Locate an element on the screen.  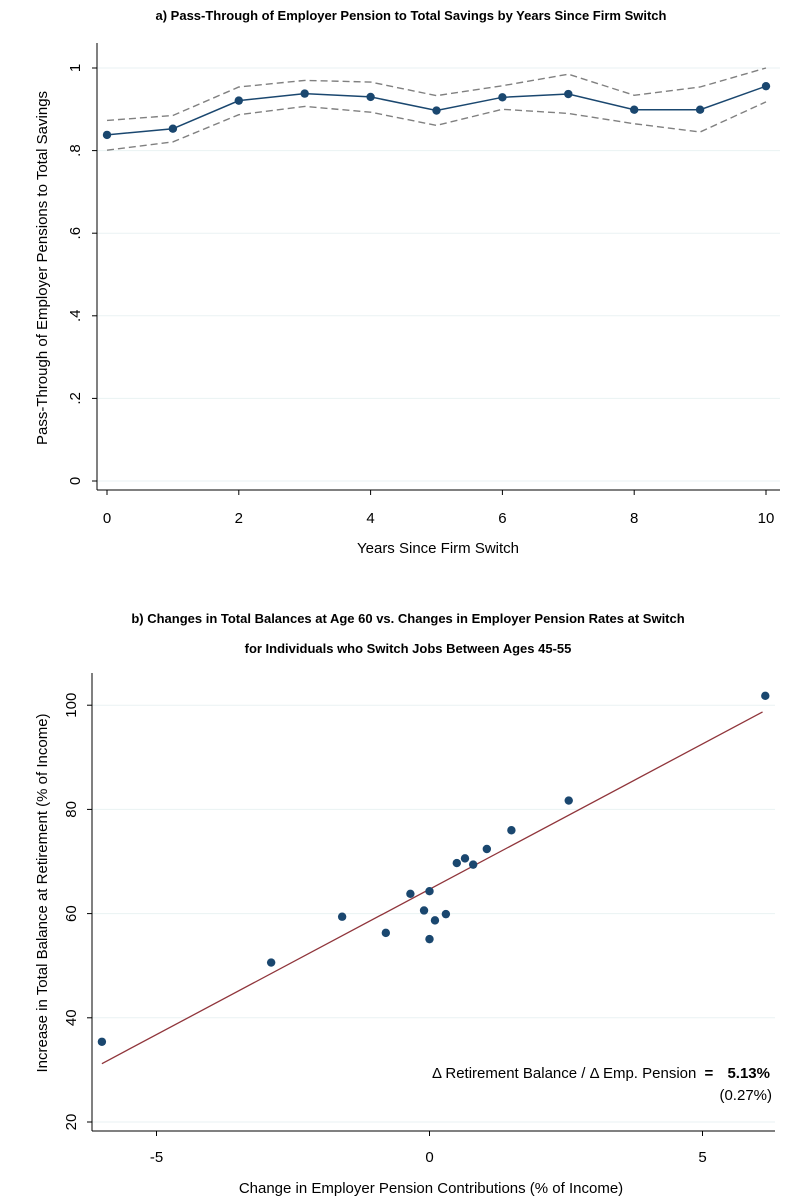
panel-b-y-tick-label: 80 is located at coordinates (71, 809).